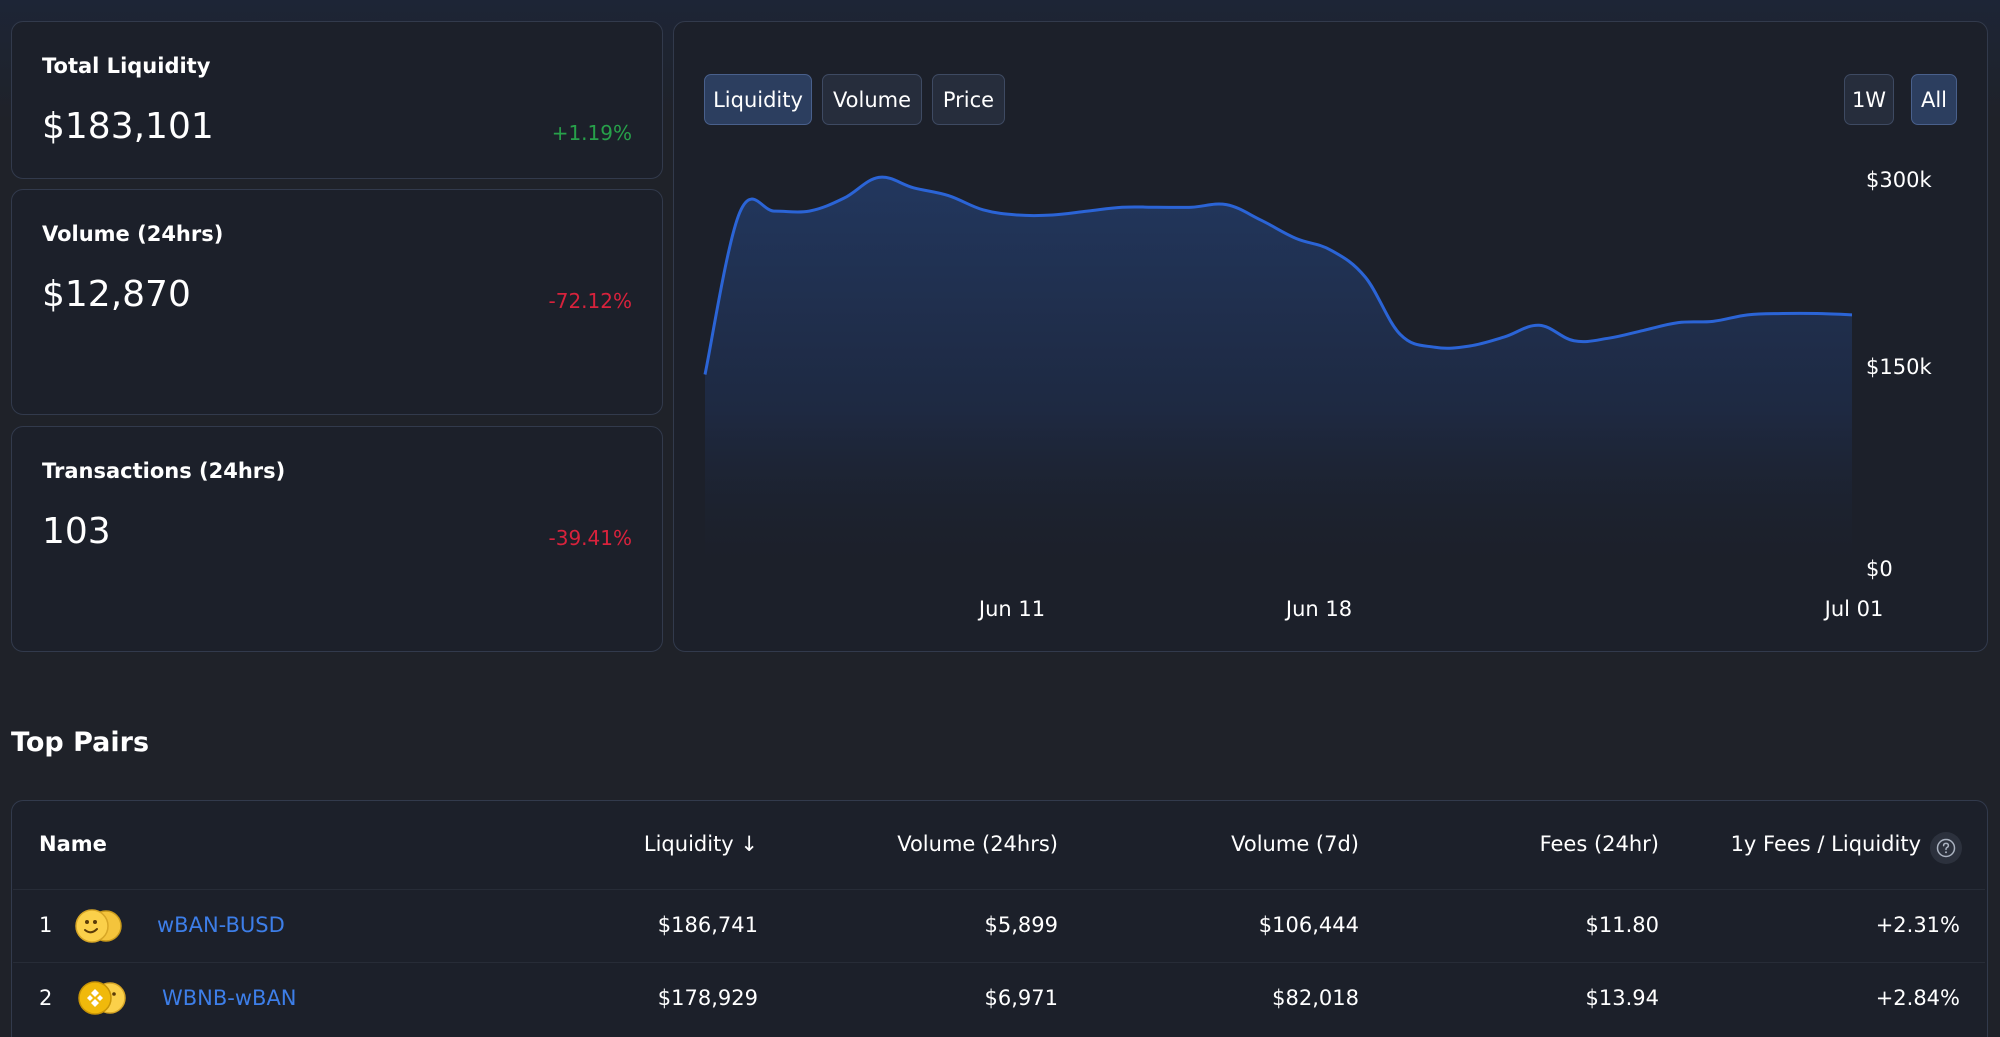  Describe the element at coordinates (1917, 998) in the screenshot. I see `cell-apr: +2.84%` at that location.